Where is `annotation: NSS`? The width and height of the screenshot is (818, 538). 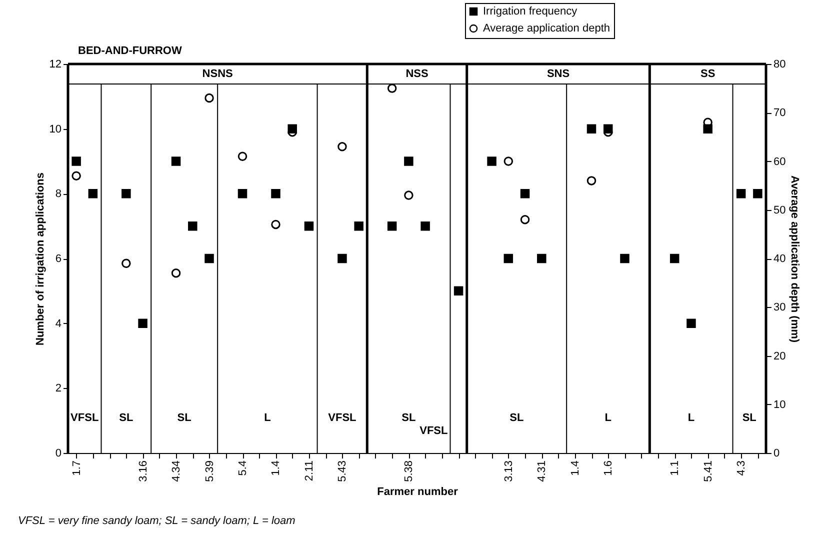 annotation: NSS is located at coordinates (417, 74).